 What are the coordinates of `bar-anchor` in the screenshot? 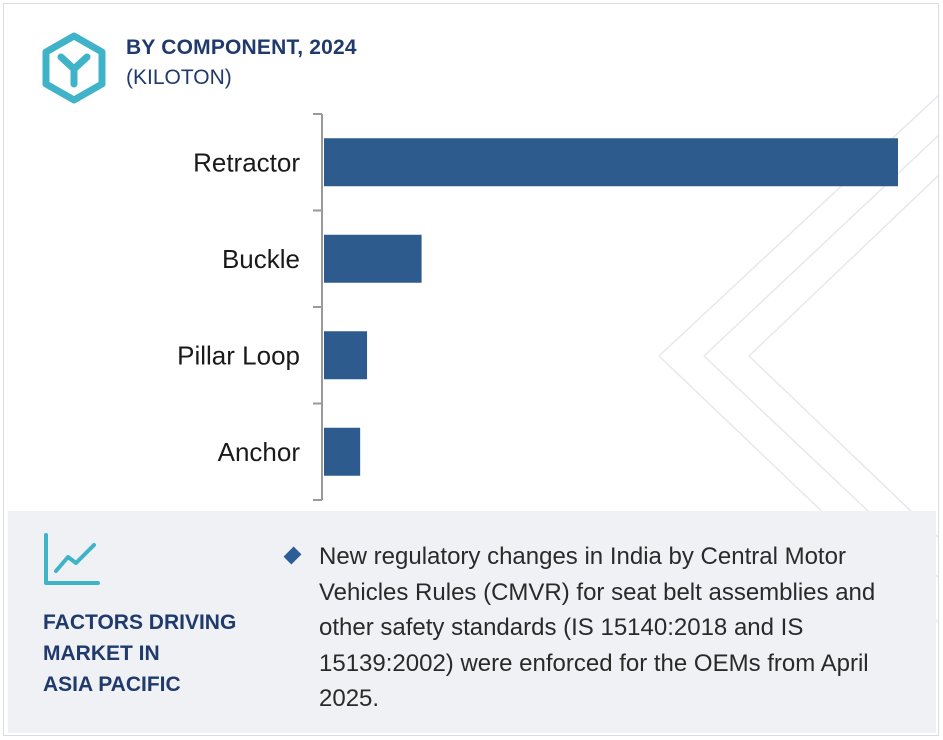 It's located at (342, 451).